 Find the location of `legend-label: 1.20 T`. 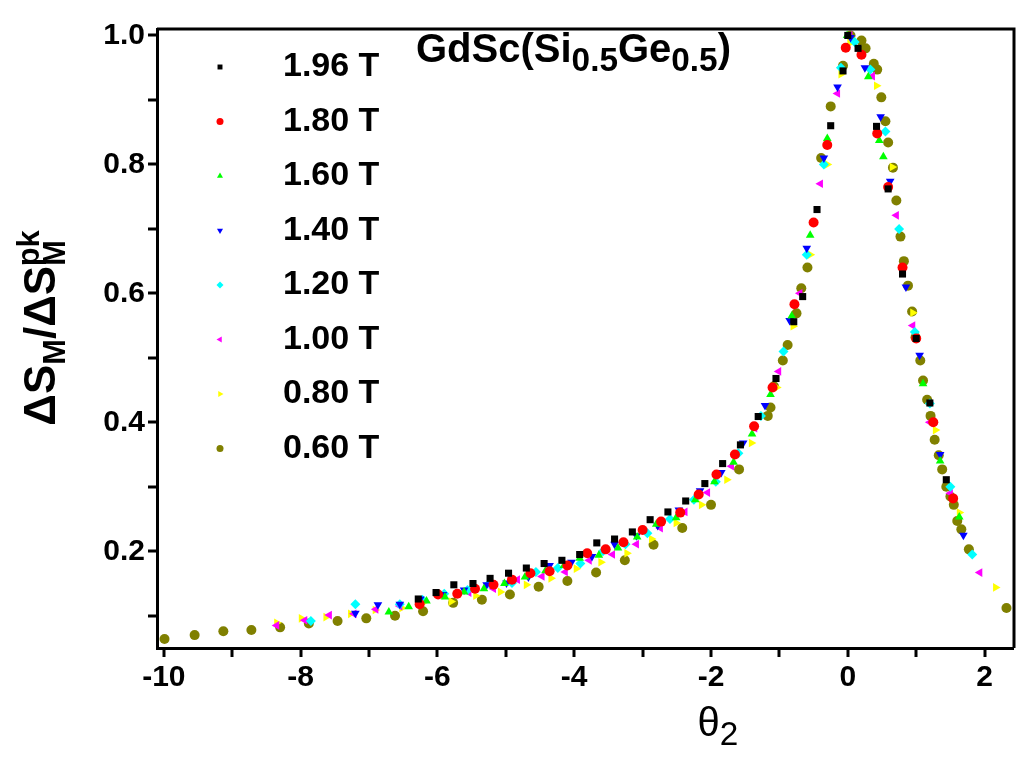

legend-label: 1.20 T is located at coordinates (331, 282).